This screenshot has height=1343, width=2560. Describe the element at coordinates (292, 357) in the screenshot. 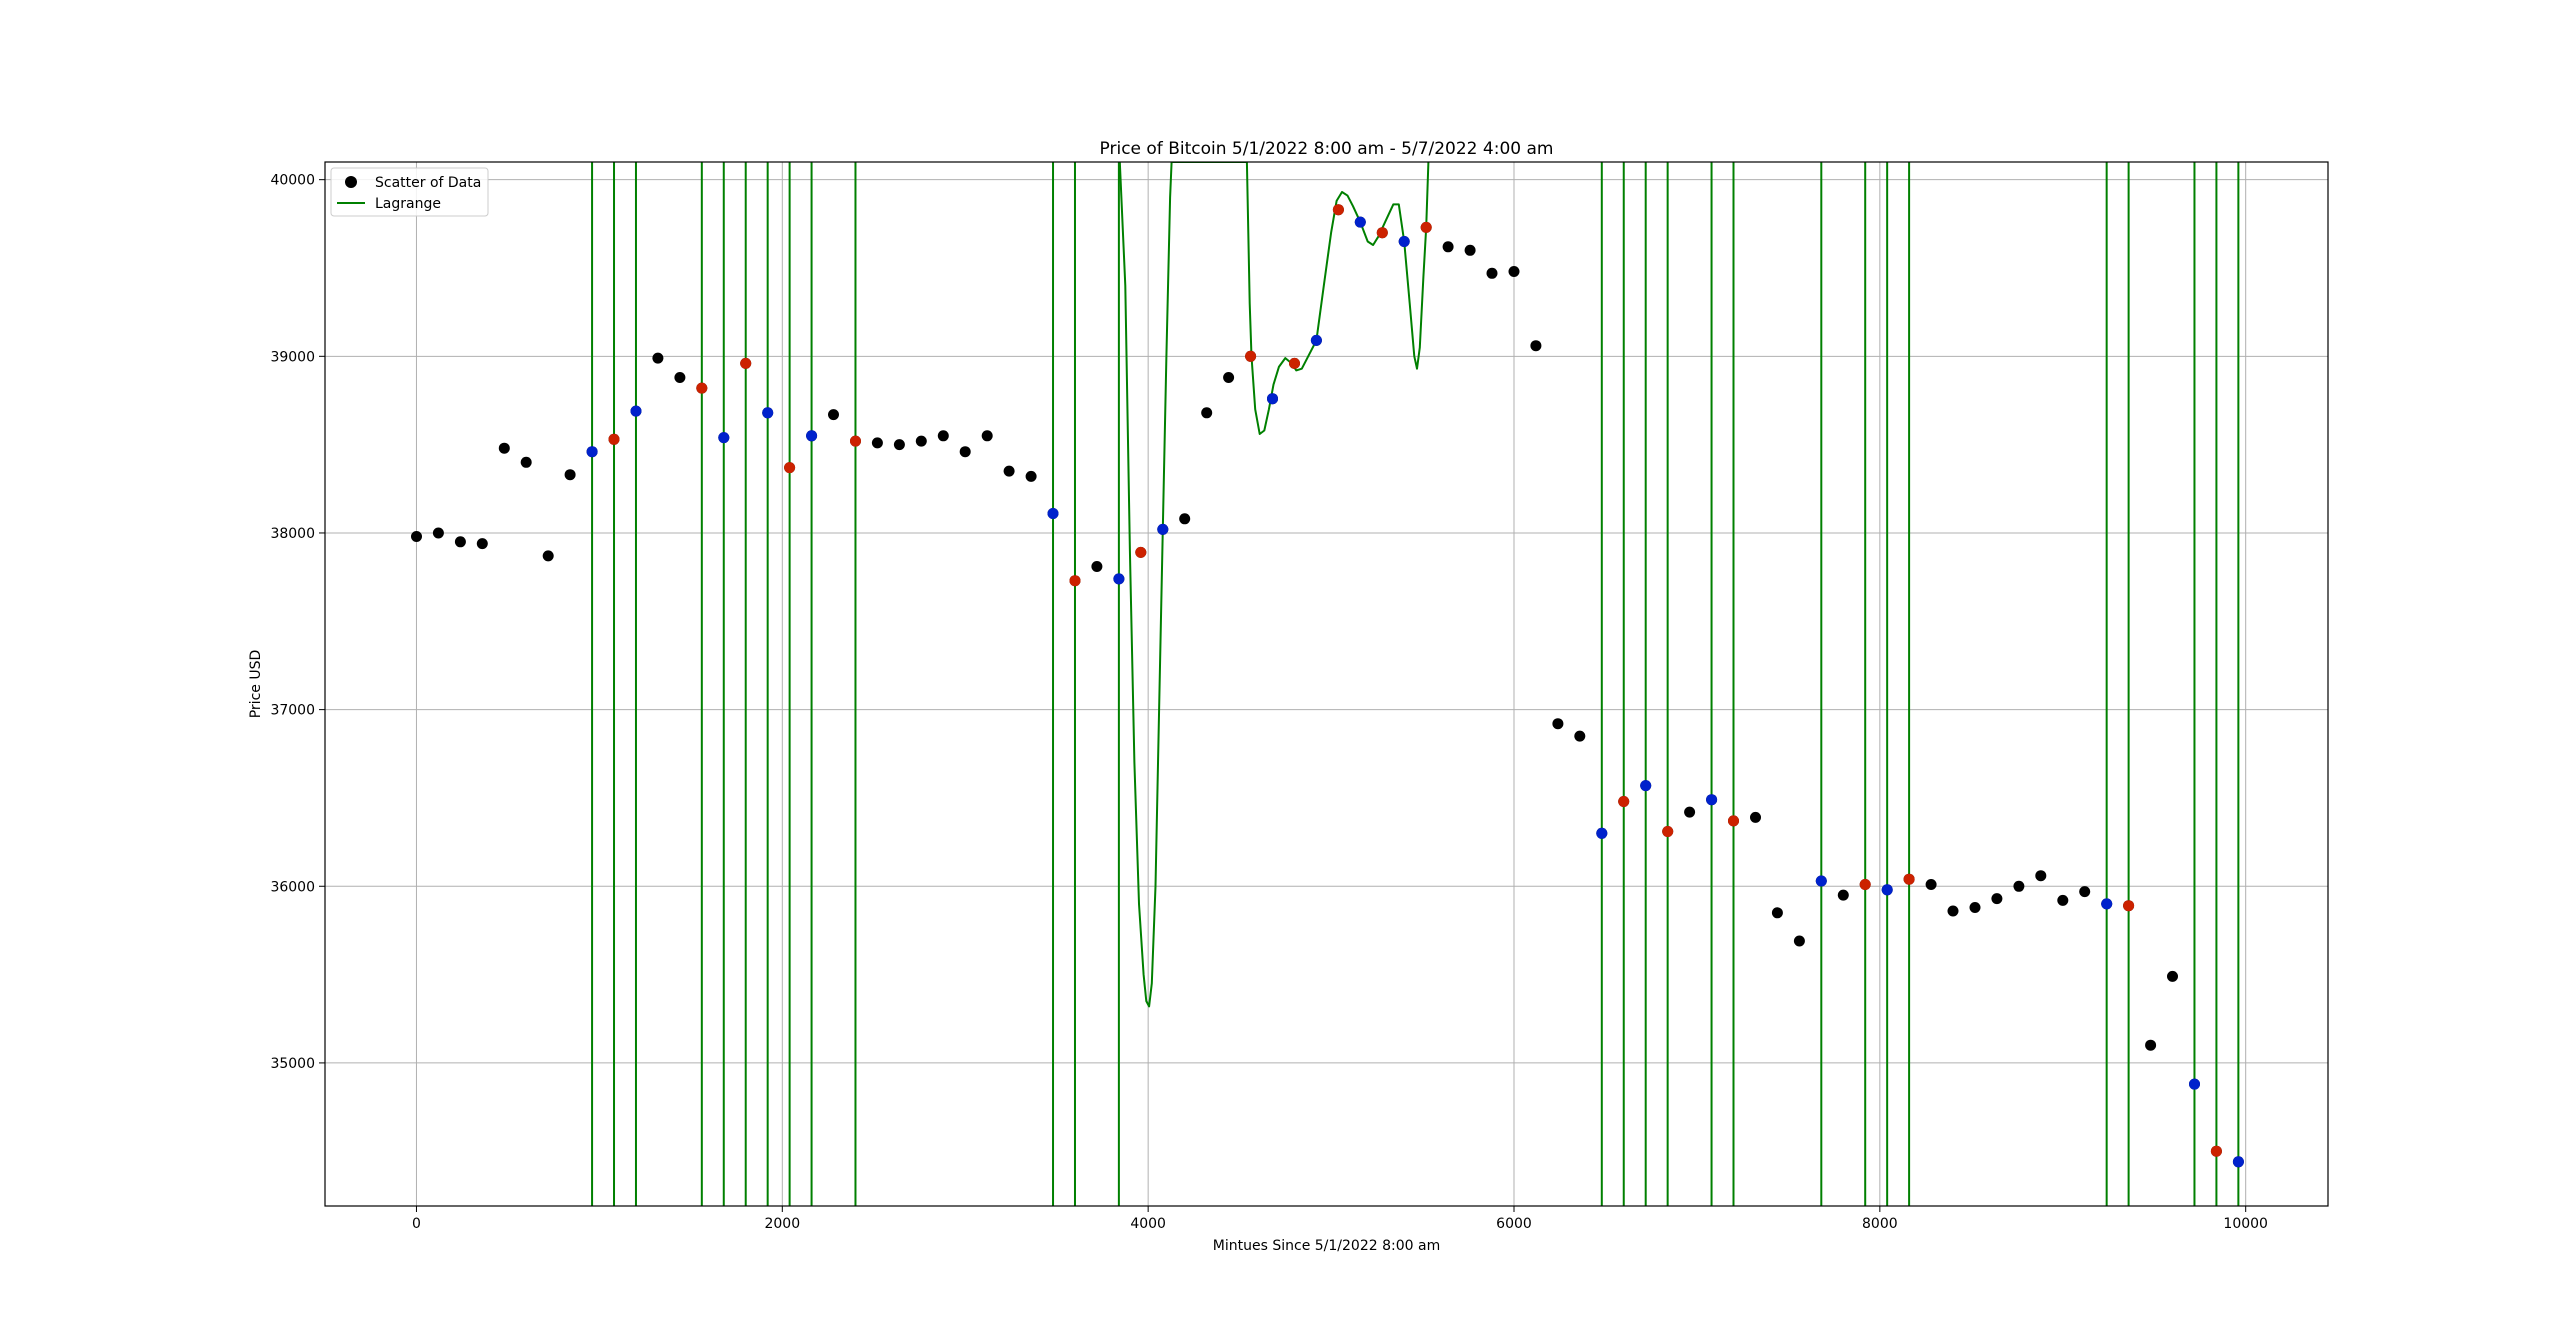

I see `y-tick-label: 39000` at that location.